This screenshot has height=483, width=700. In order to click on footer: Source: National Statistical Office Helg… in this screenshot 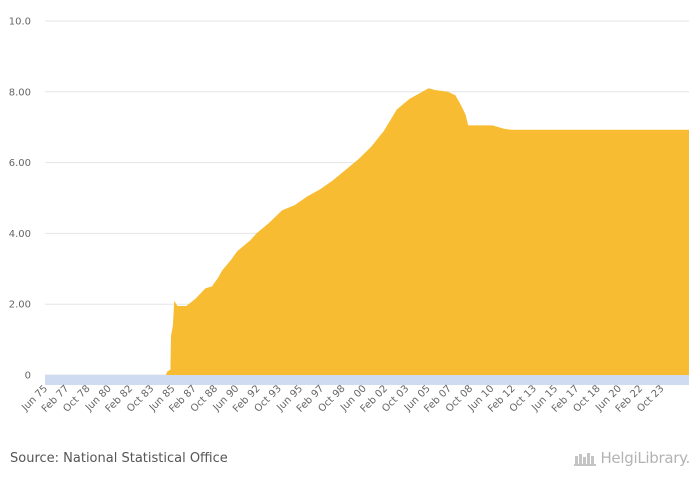, I will do `click(350, 461)`.